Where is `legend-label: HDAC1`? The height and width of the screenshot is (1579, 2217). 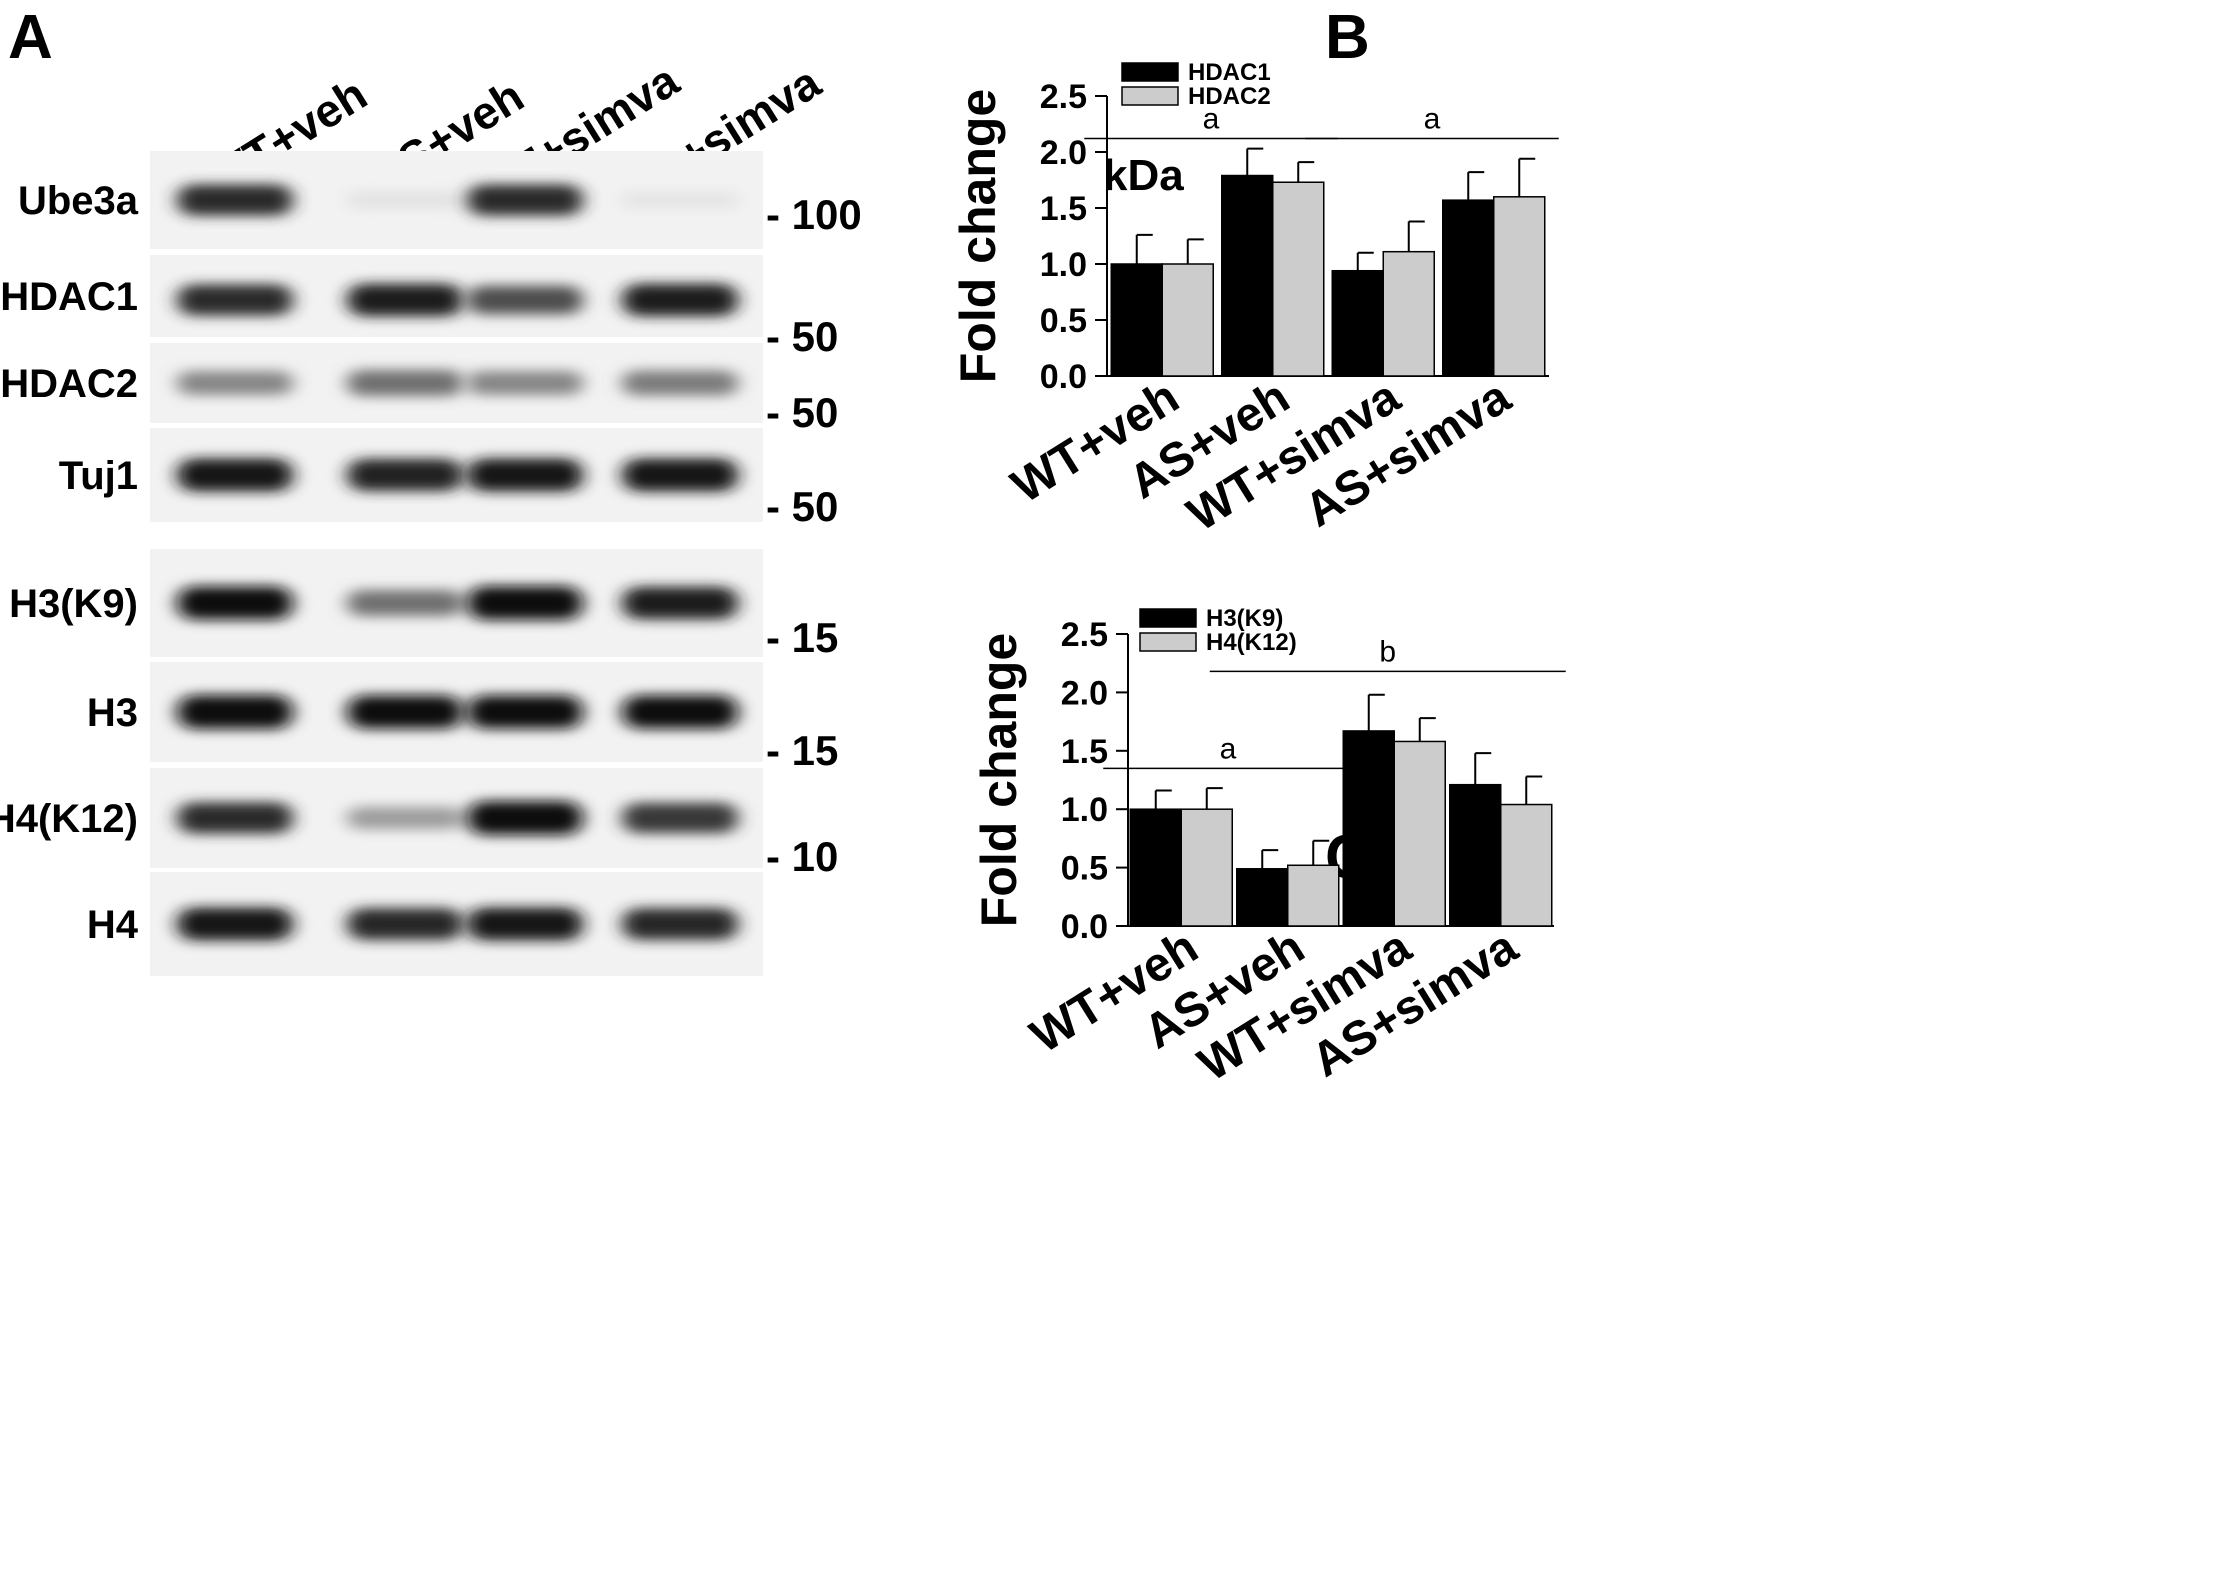 legend-label: HDAC1 is located at coordinates (1229, 72).